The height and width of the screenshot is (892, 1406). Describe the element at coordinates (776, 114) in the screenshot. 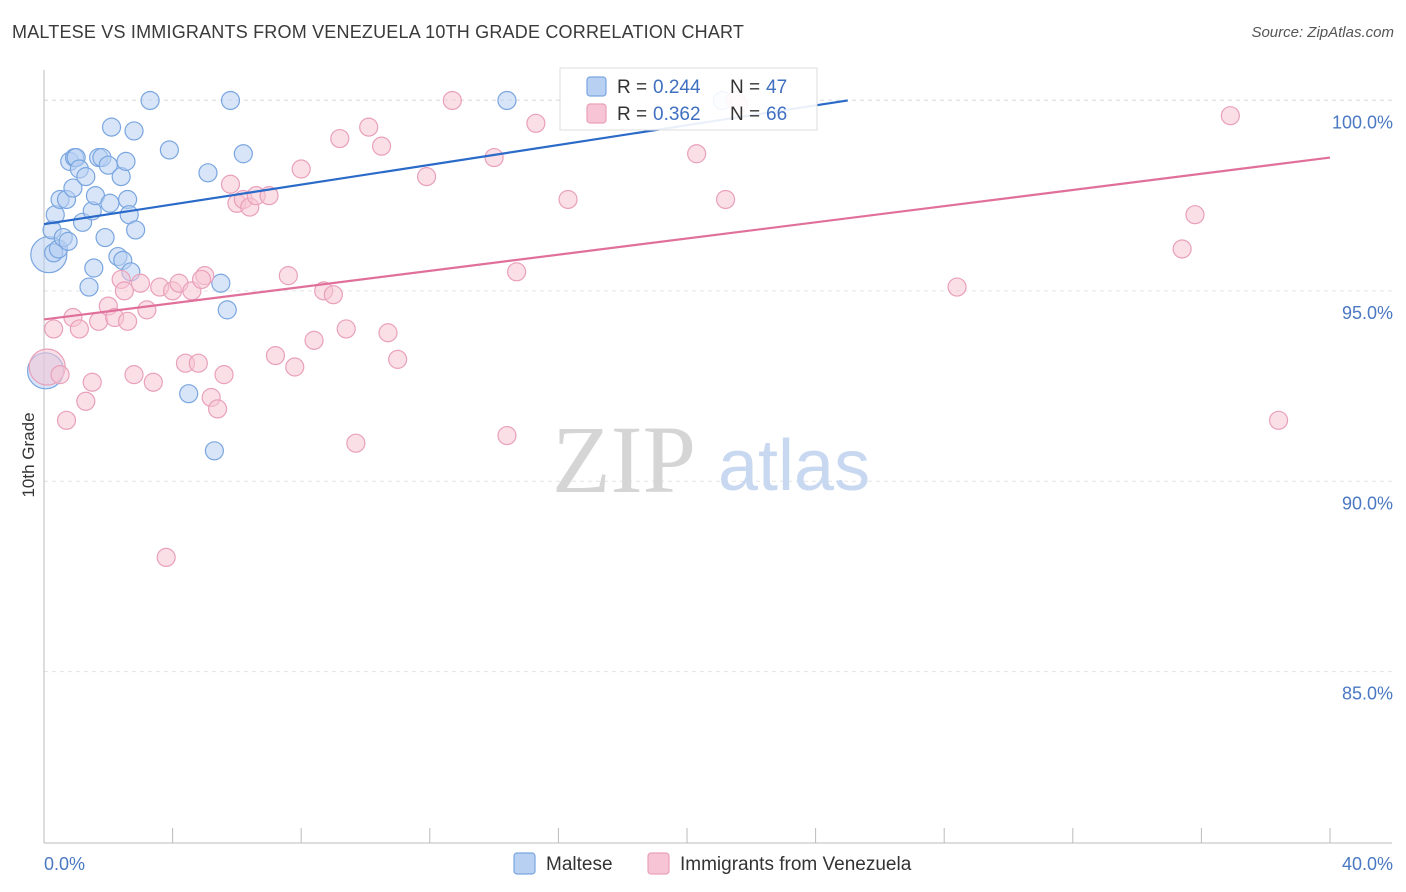

I see `legend-n-value: 66` at that location.